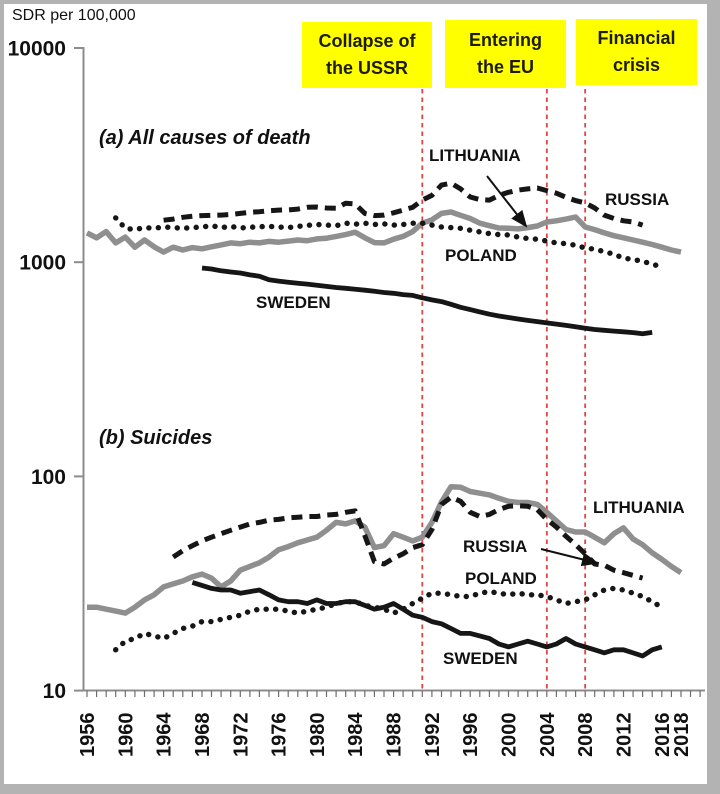 This screenshot has width=720, height=794. Describe the element at coordinates (42, 263) in the screenshot. I see `y-tick-label: 1000` at that location.